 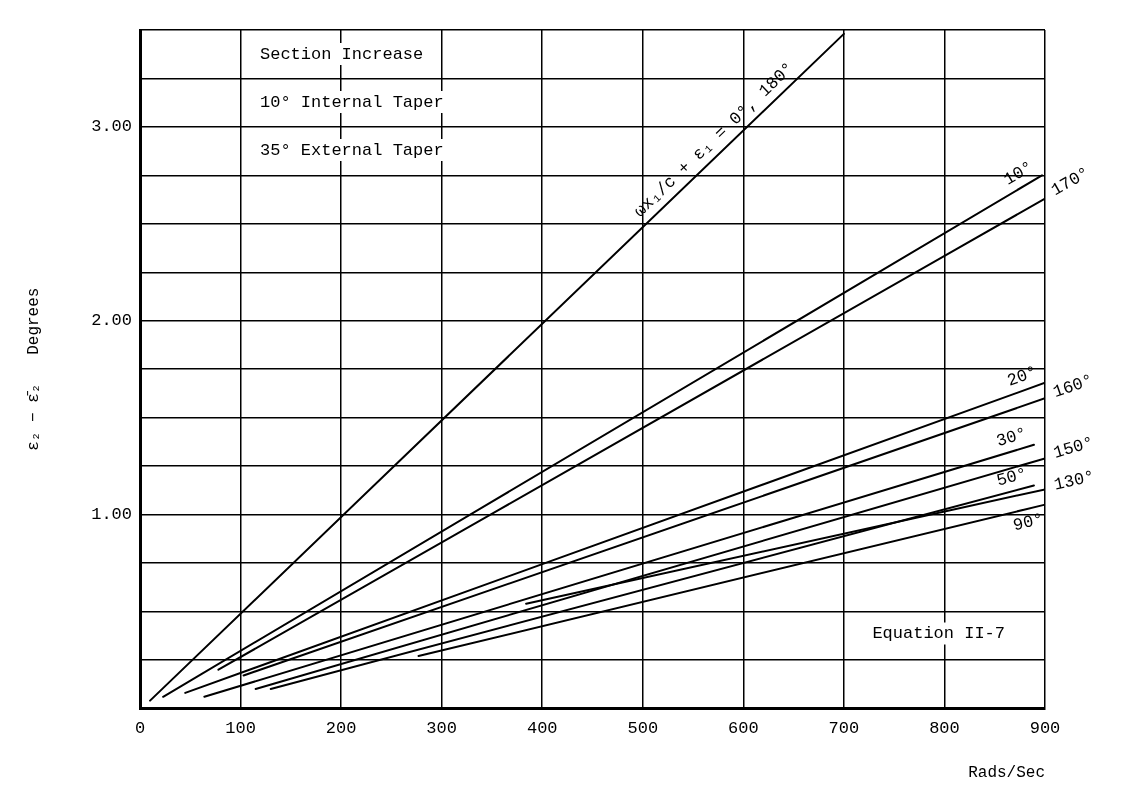 I want to click on text: 150°, so click(x=1073, y=448).